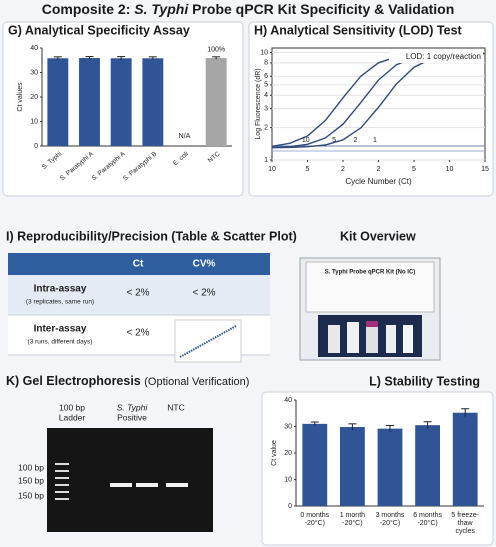  What do you see at coordinates (427, 515) in the screenshot?
I see `x-tick-label: 6 months` at bounding box center [427, 515].